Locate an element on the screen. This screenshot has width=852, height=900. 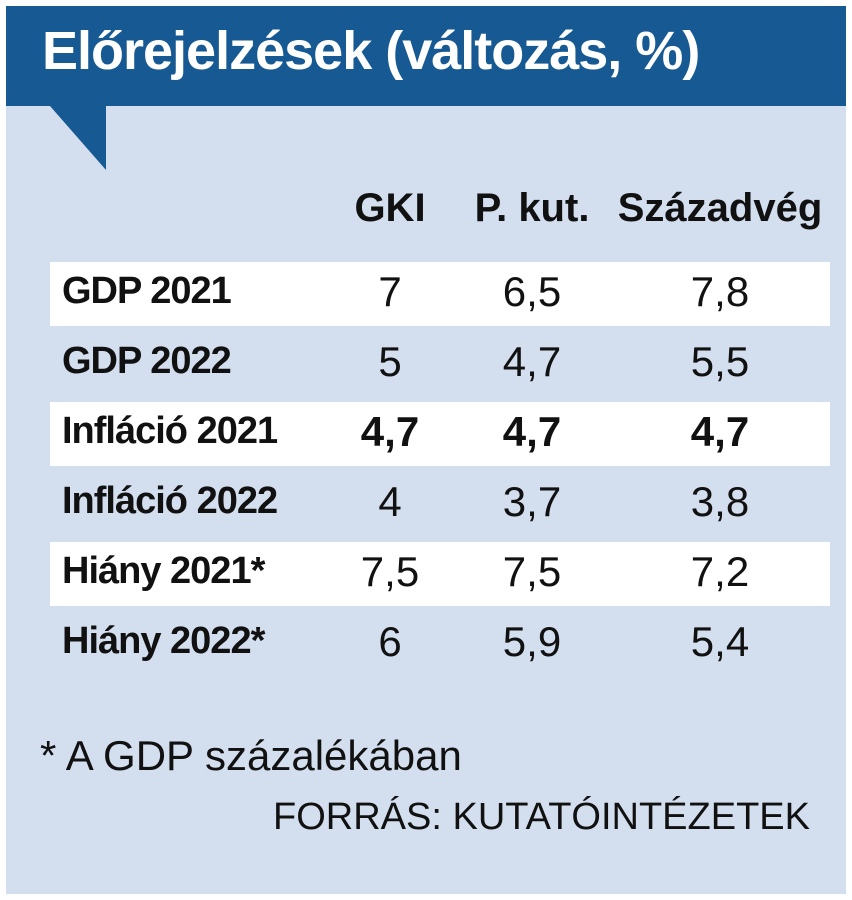
footnote: * A GDP százalékában is located at coordinates (251, 755).